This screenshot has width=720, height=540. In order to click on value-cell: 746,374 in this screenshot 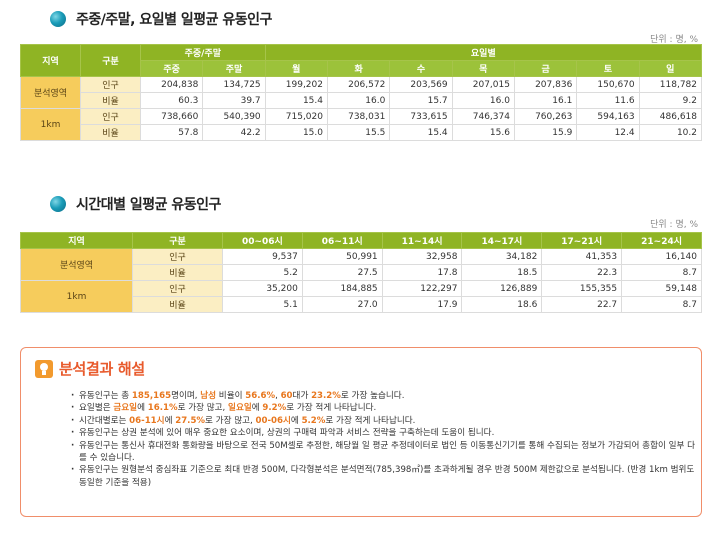, I will do `click(483, 116)`.